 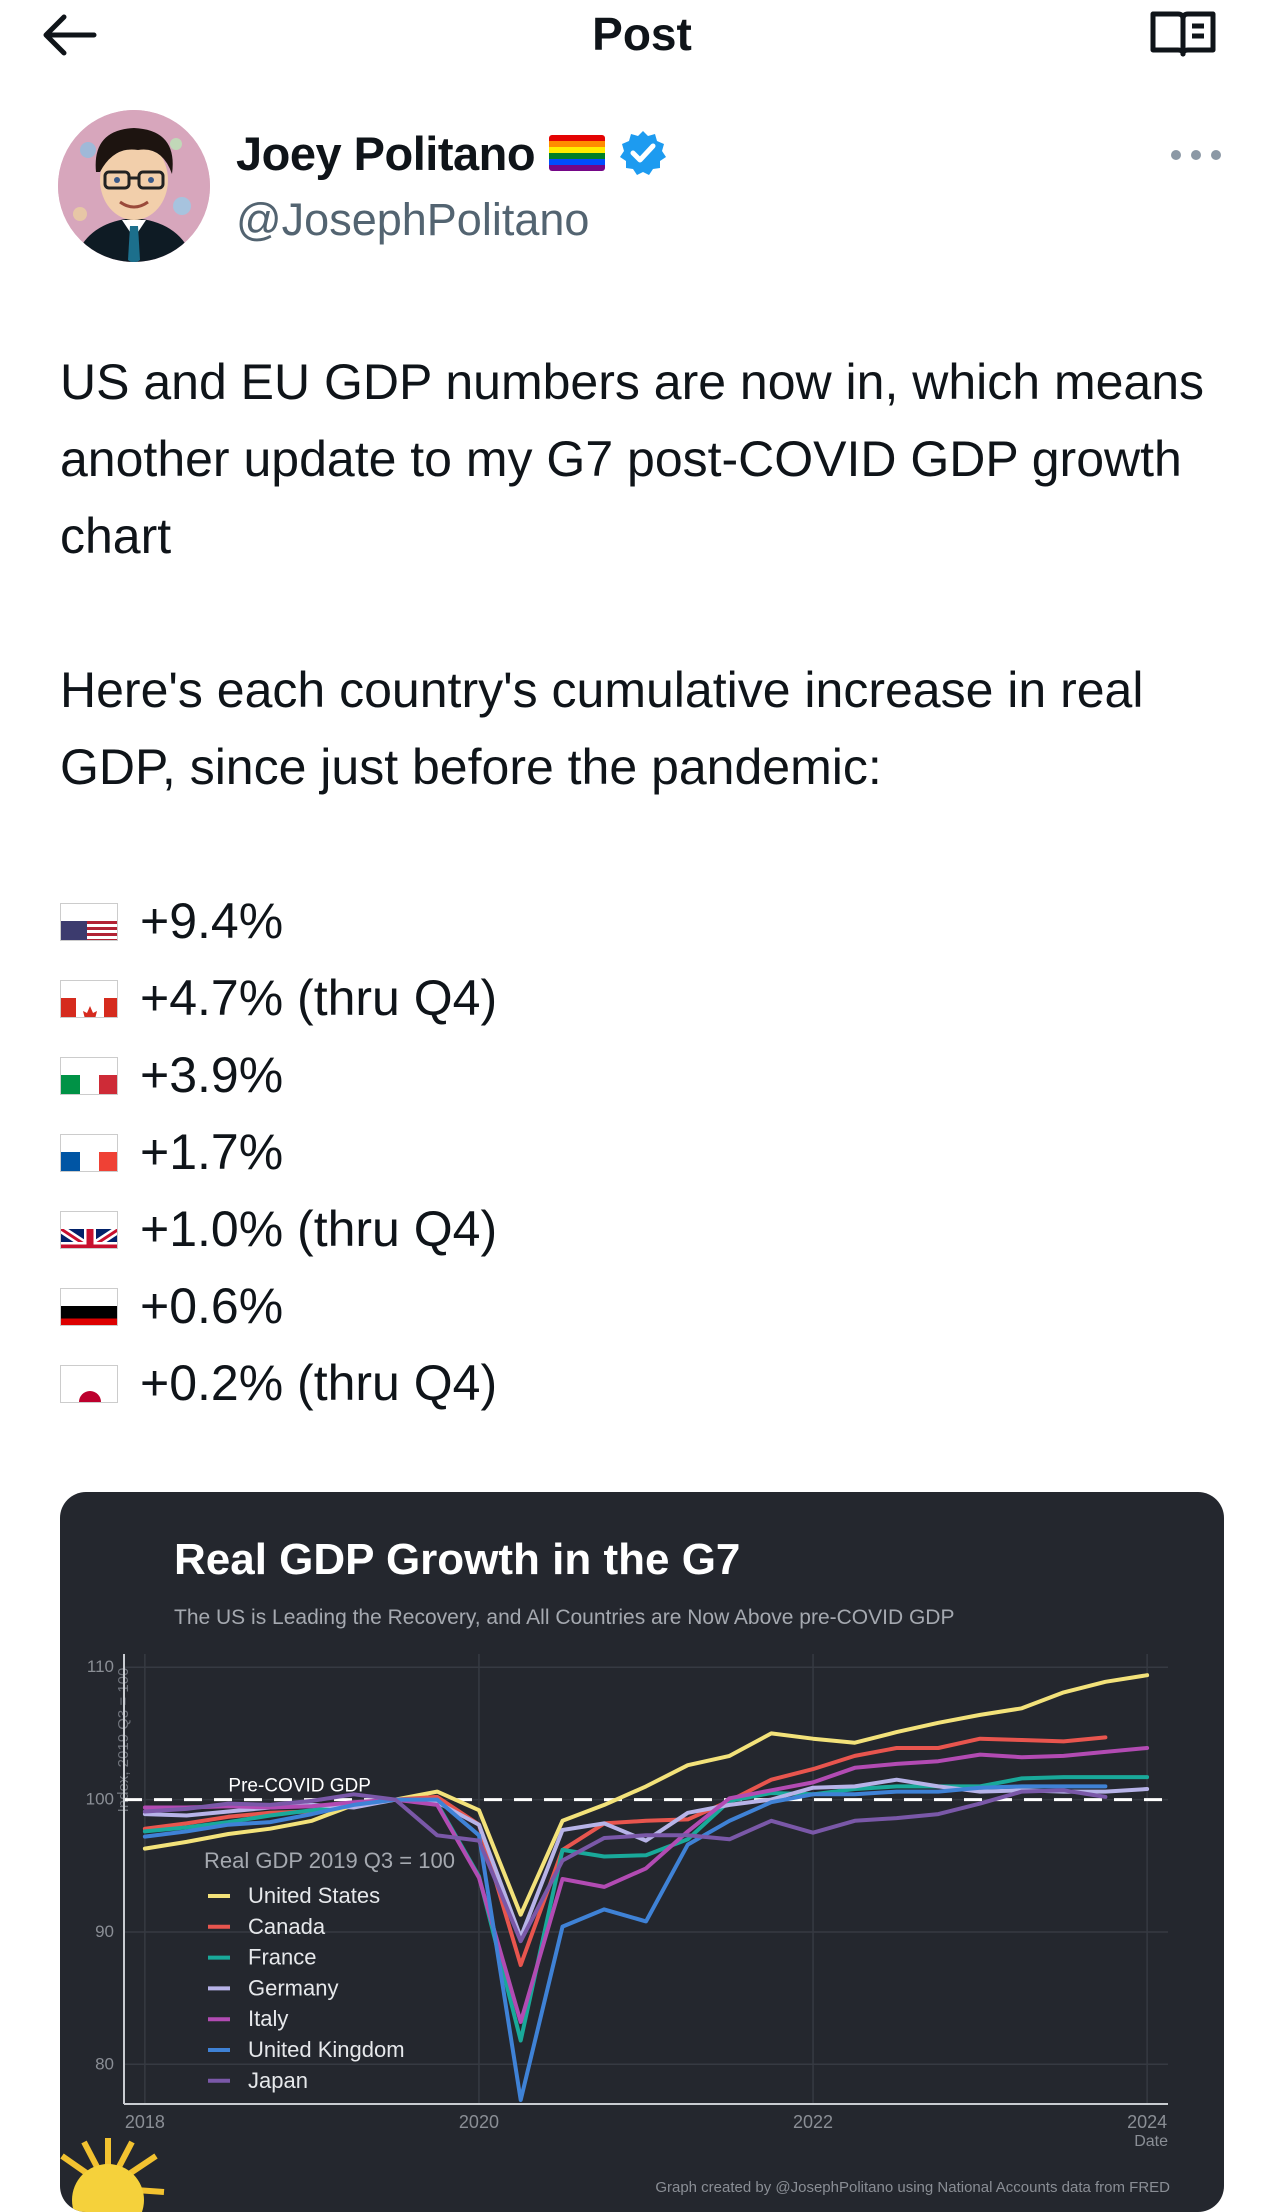 What do you see at coordinates (104, 2063) in the screenshot?
I see `y-tick-label: 80` at bounding box center [104, 2063].